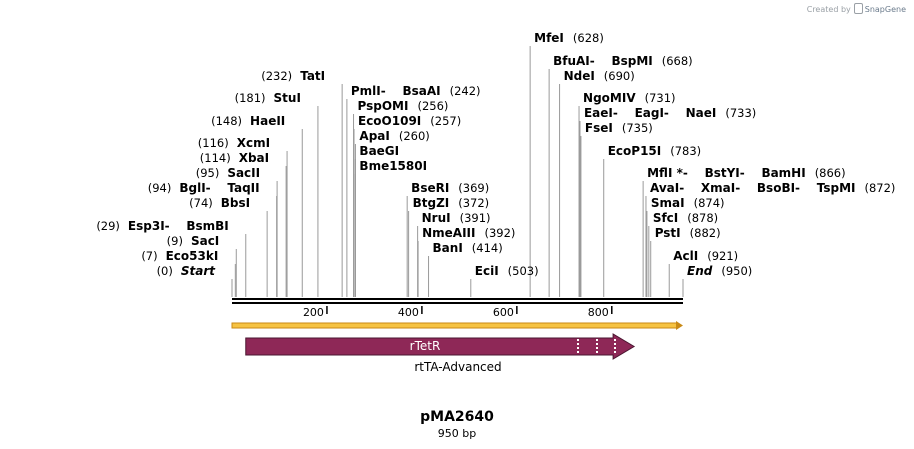  I want to click on feature-rtetr: rTetR rtTA-Advanced, so click(440, 353).